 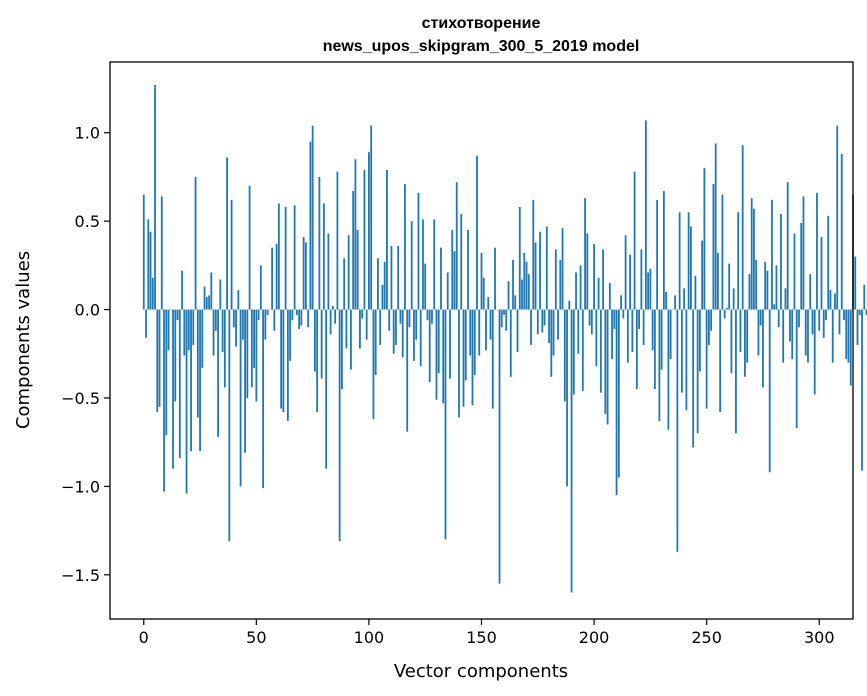 I want to click on x-tick-label: 50, so click(x=256, y=637).